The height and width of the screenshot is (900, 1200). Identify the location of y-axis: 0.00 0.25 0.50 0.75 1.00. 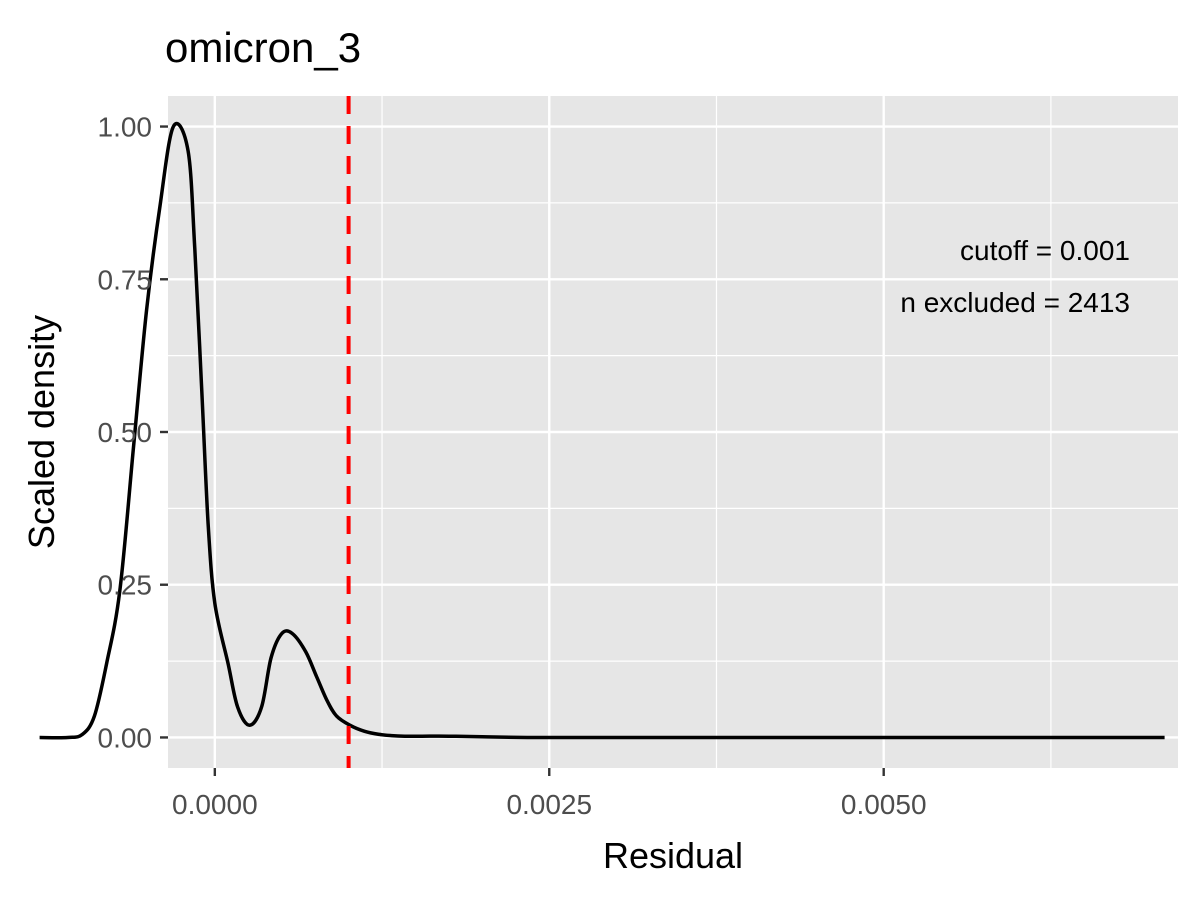
(133, 432).